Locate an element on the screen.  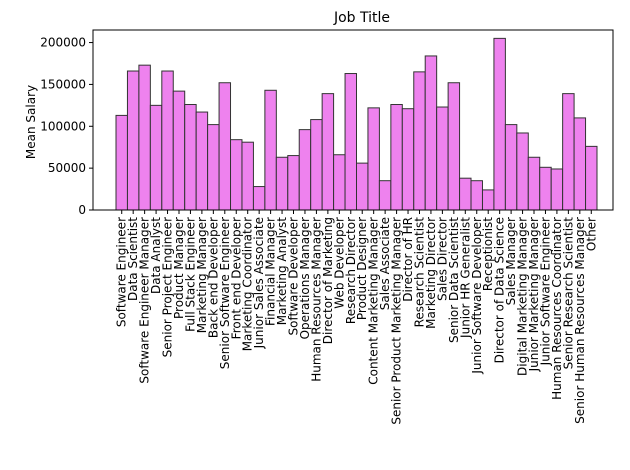
x-tick-label: Junior Sales Associate is located at coordinates (259, 283).